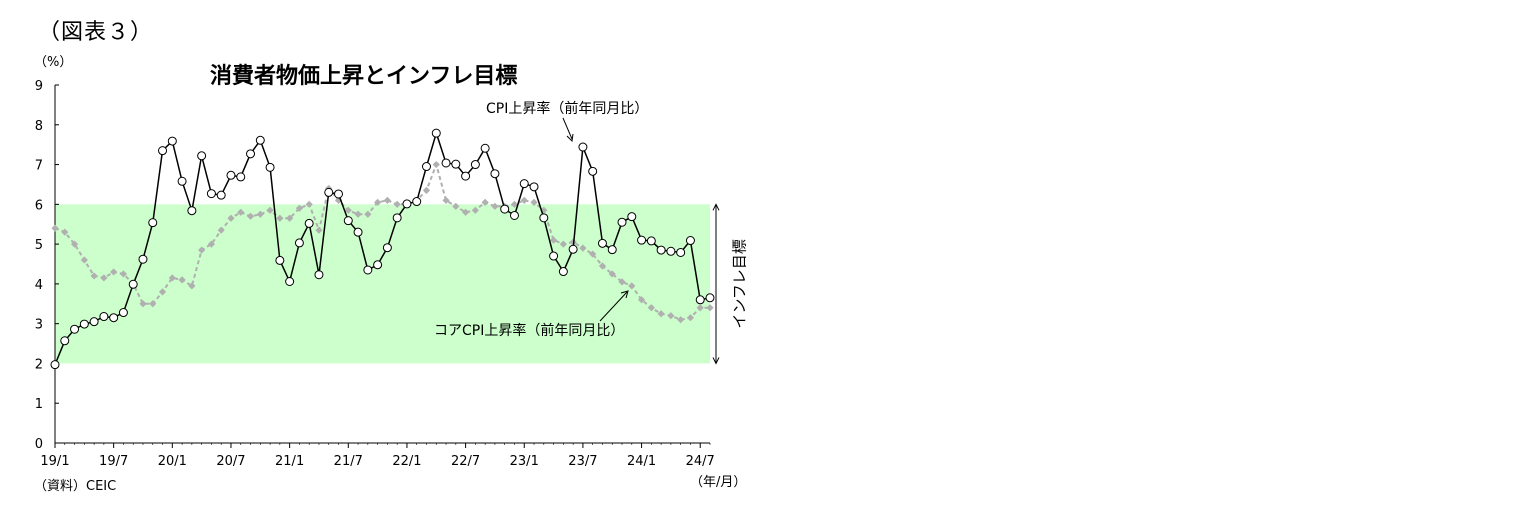  What do you see at coordinates (718, 482) in the screenshot?
I see `x-unit-label: （年/月）` at bounding box center [718, 482].